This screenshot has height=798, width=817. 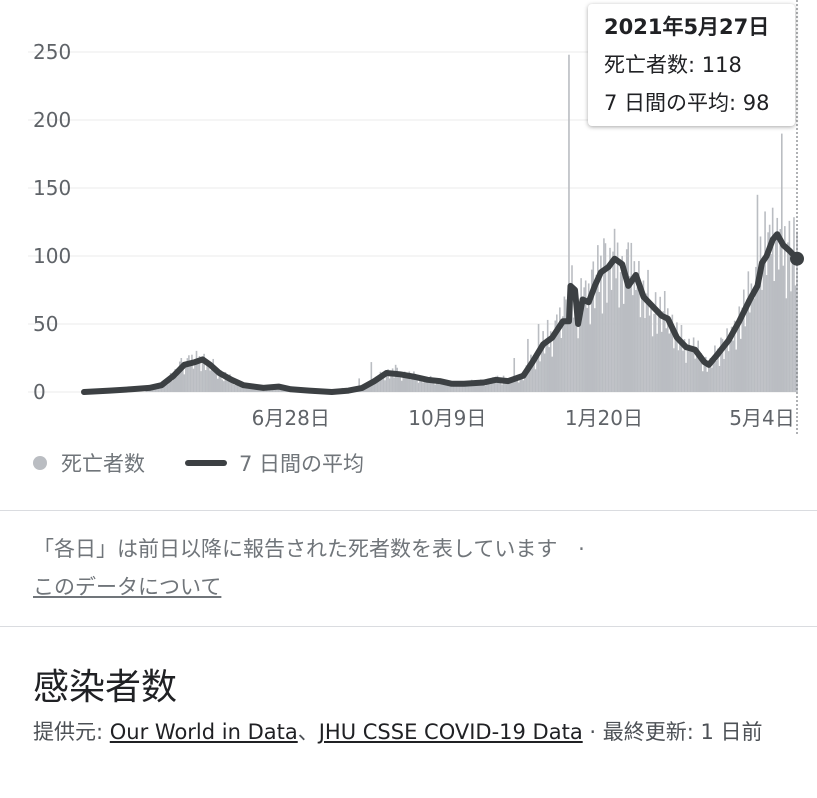 I want to click on y-tick-label: 150, so click(x=52, y=188).